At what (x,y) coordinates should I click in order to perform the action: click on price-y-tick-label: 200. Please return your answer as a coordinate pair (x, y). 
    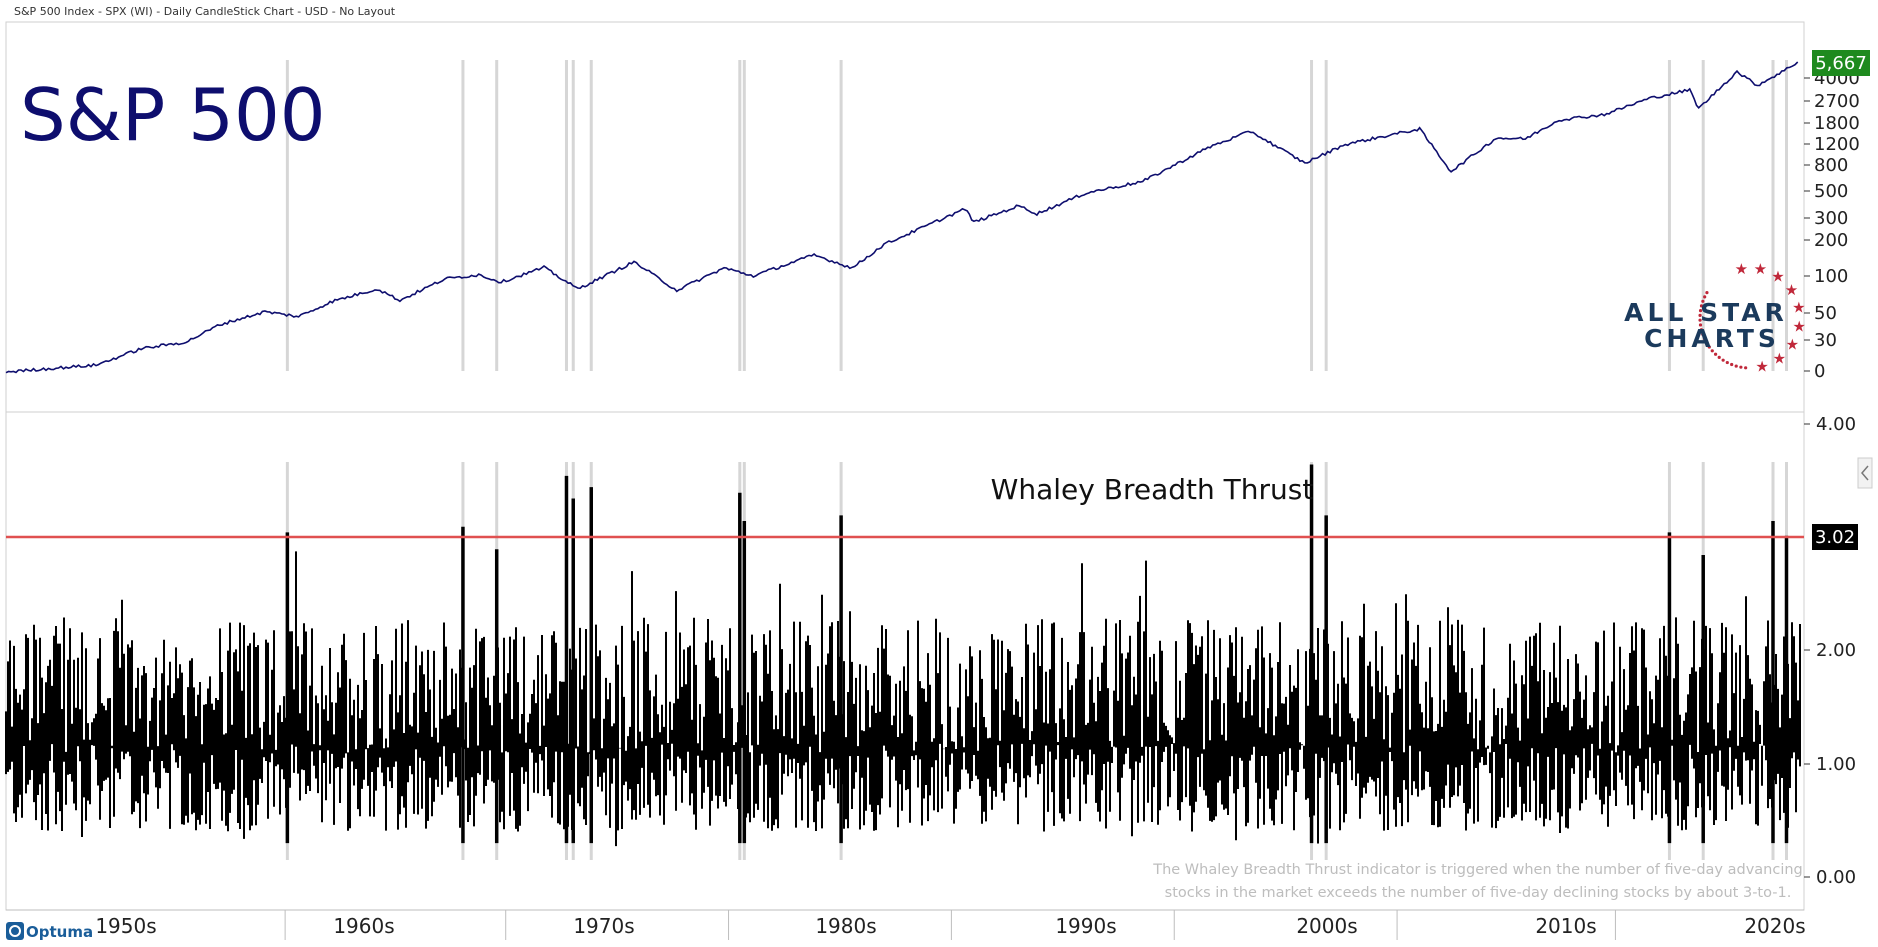
    Looking at the image, I should click on (1831, 240).